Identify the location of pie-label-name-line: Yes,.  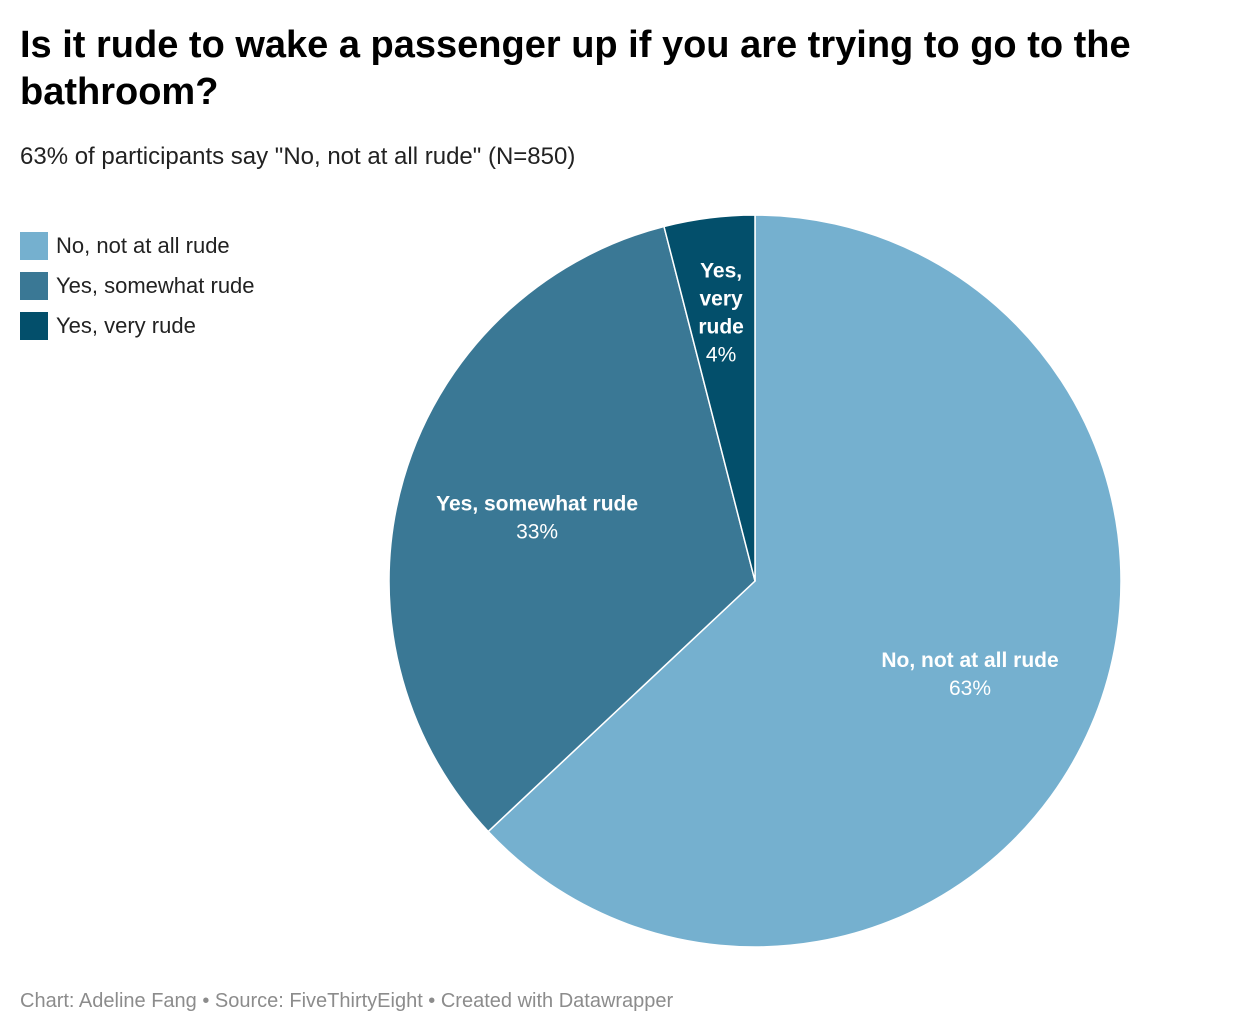
(721, 270).